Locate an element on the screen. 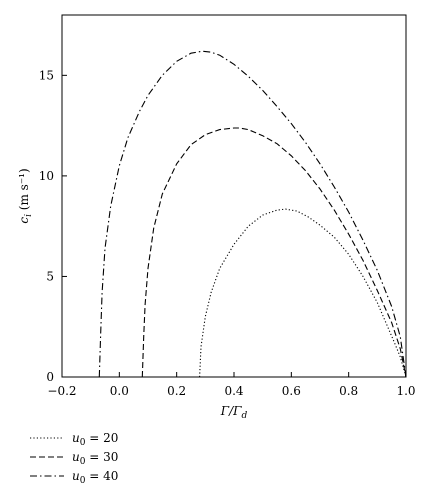 The width and height of the screenshot is (429, 500). x-tick-label: 1.0 is located at coordinates (405, 391).